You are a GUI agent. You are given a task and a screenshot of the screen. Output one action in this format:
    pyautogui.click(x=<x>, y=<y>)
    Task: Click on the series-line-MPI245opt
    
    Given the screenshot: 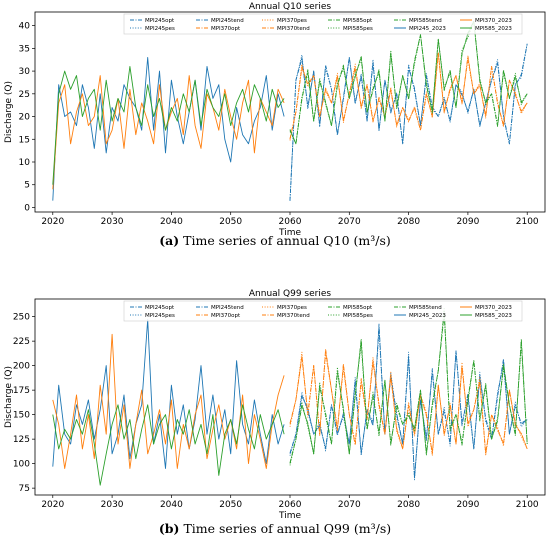 What is the action you would take?
    pyautogui.click(x=408, y=402)
    